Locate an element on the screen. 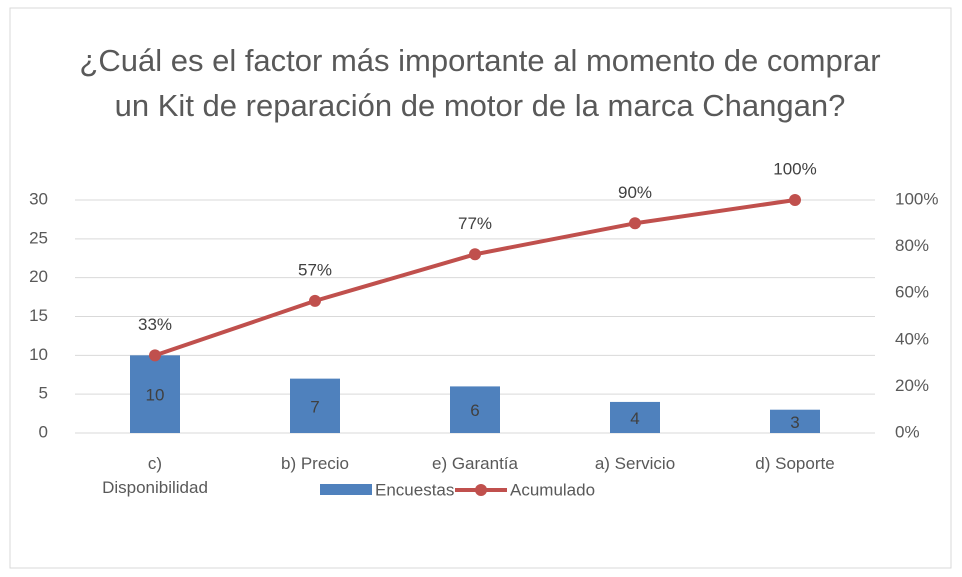  data-label: 3 is located at coordinates (794, 422).